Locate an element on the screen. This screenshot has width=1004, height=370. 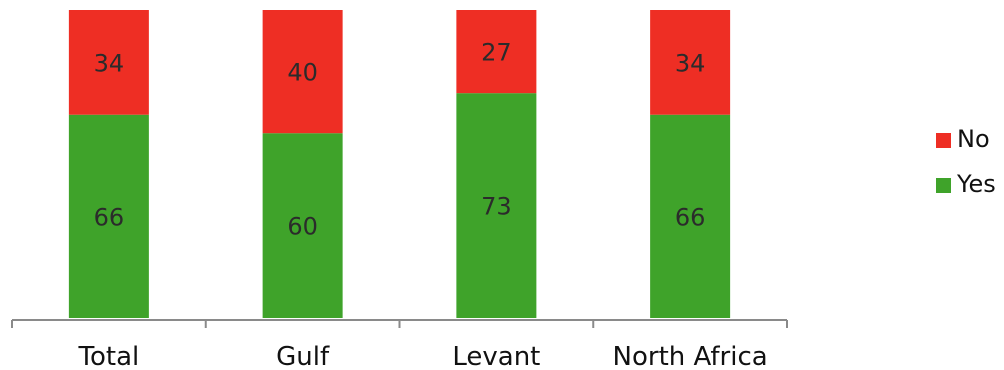
x-axis: Total Gulf Levant North Africa is located at coordinates (399, 344).